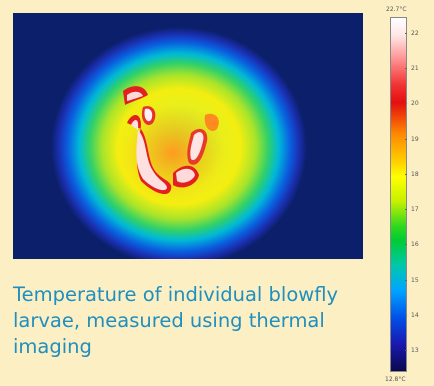 This screenshot has height=386, width=434. What do you see at coordinates (412, 175) in the screenshot?
I see `scale-tick: 18` at bounding box center [412, 175].